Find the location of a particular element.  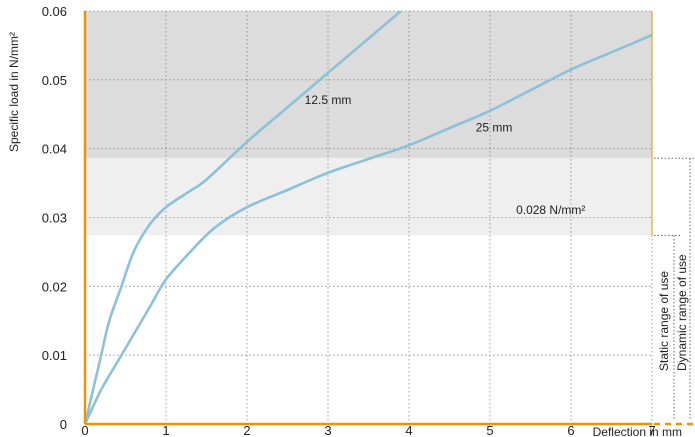

y-tick-label-0: 0 is located at coordinates (63, 424).